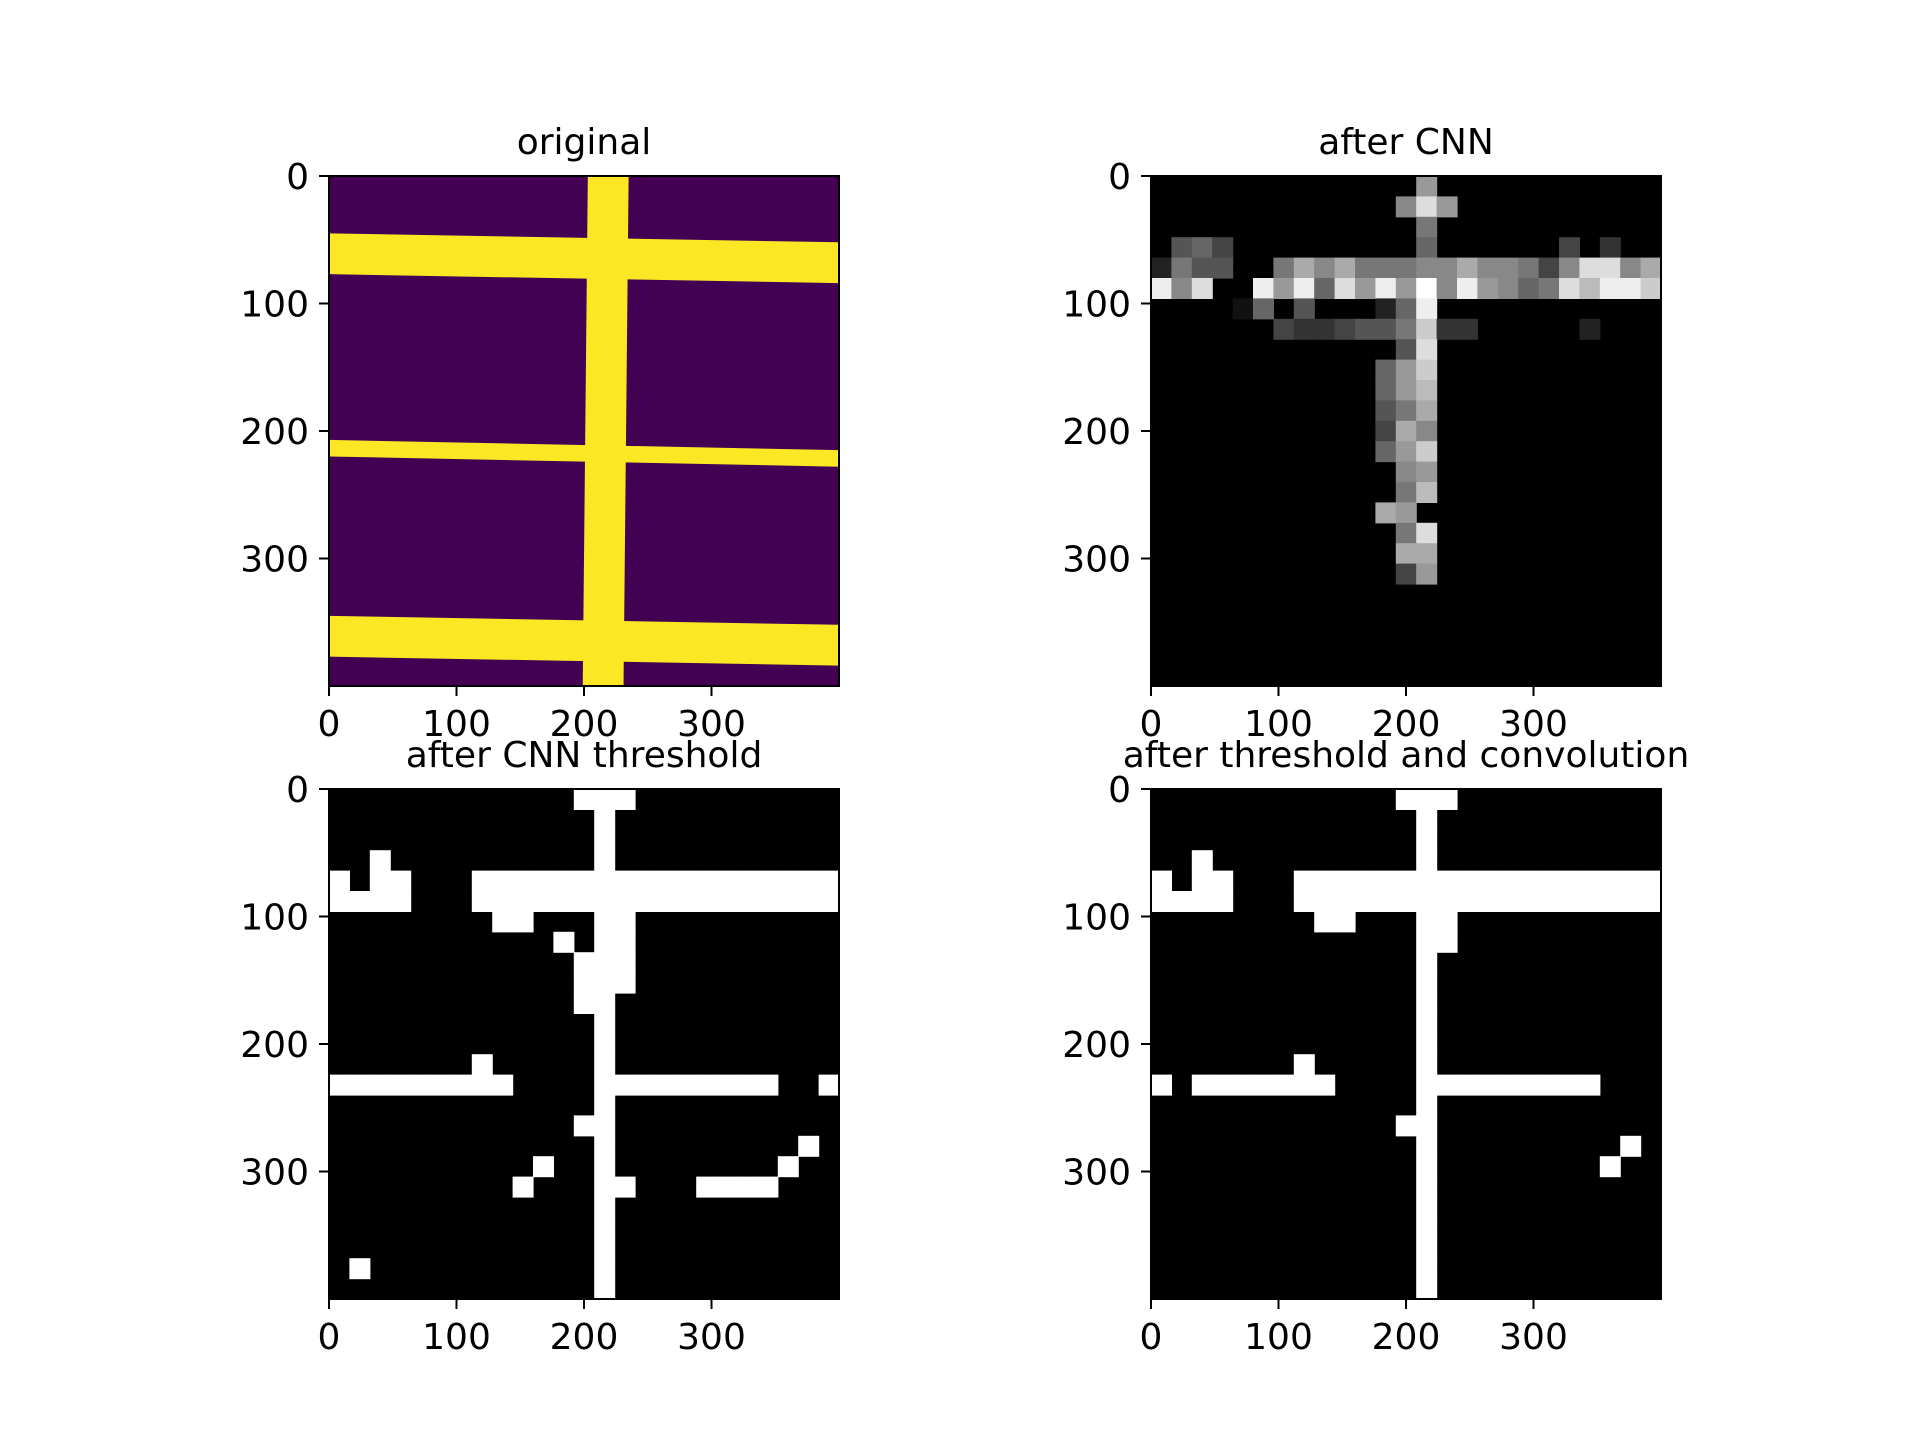 This screenshot has height=1440, width=1920. What do you see at coordinates (1406, 755) in the screenshot?
I see `panel-title: after threshold and convolution` at bounding box center [1406, 755].